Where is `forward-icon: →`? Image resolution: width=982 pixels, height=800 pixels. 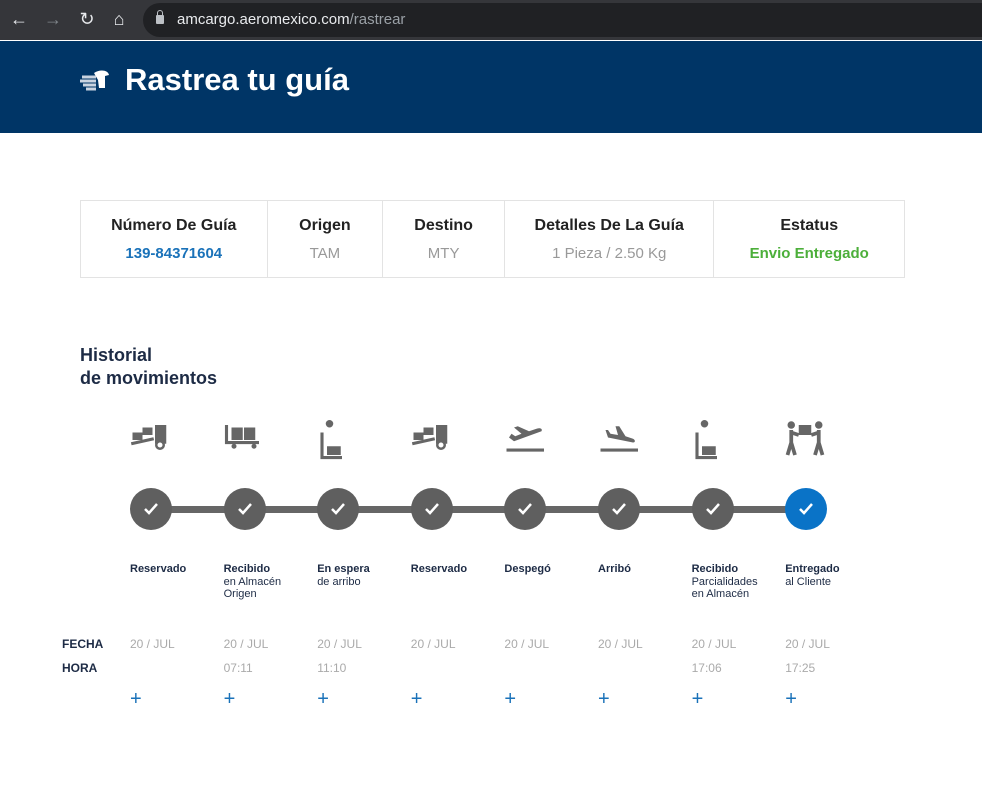
forward-icon: → is located at coordinates (53, 19).